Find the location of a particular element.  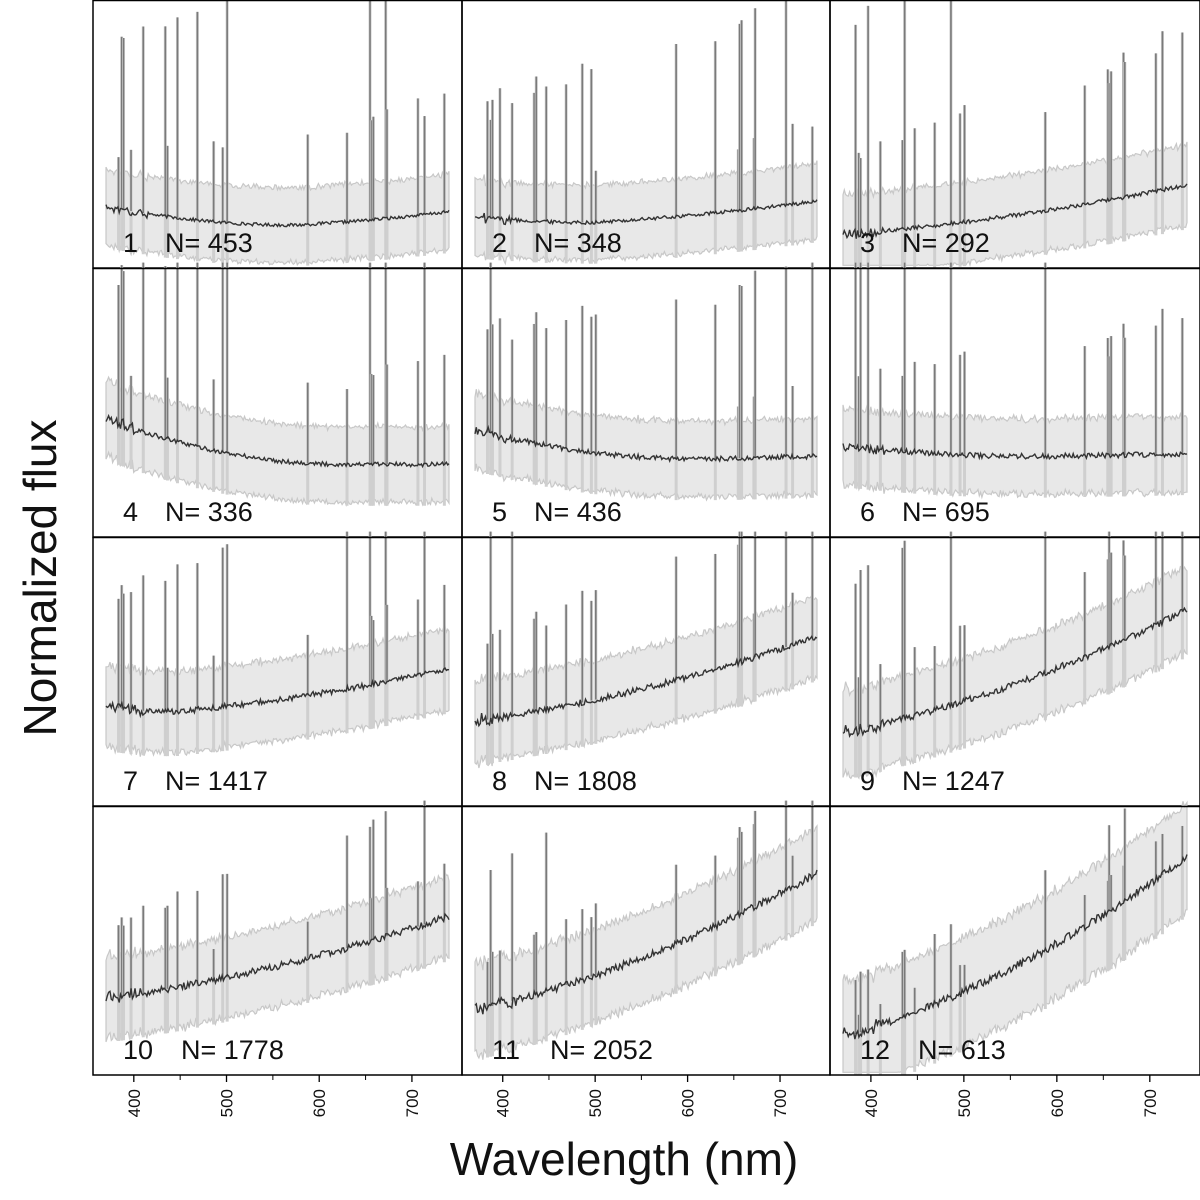

panel-7: 7 N= 1417 is located at coordinates (277, 669).